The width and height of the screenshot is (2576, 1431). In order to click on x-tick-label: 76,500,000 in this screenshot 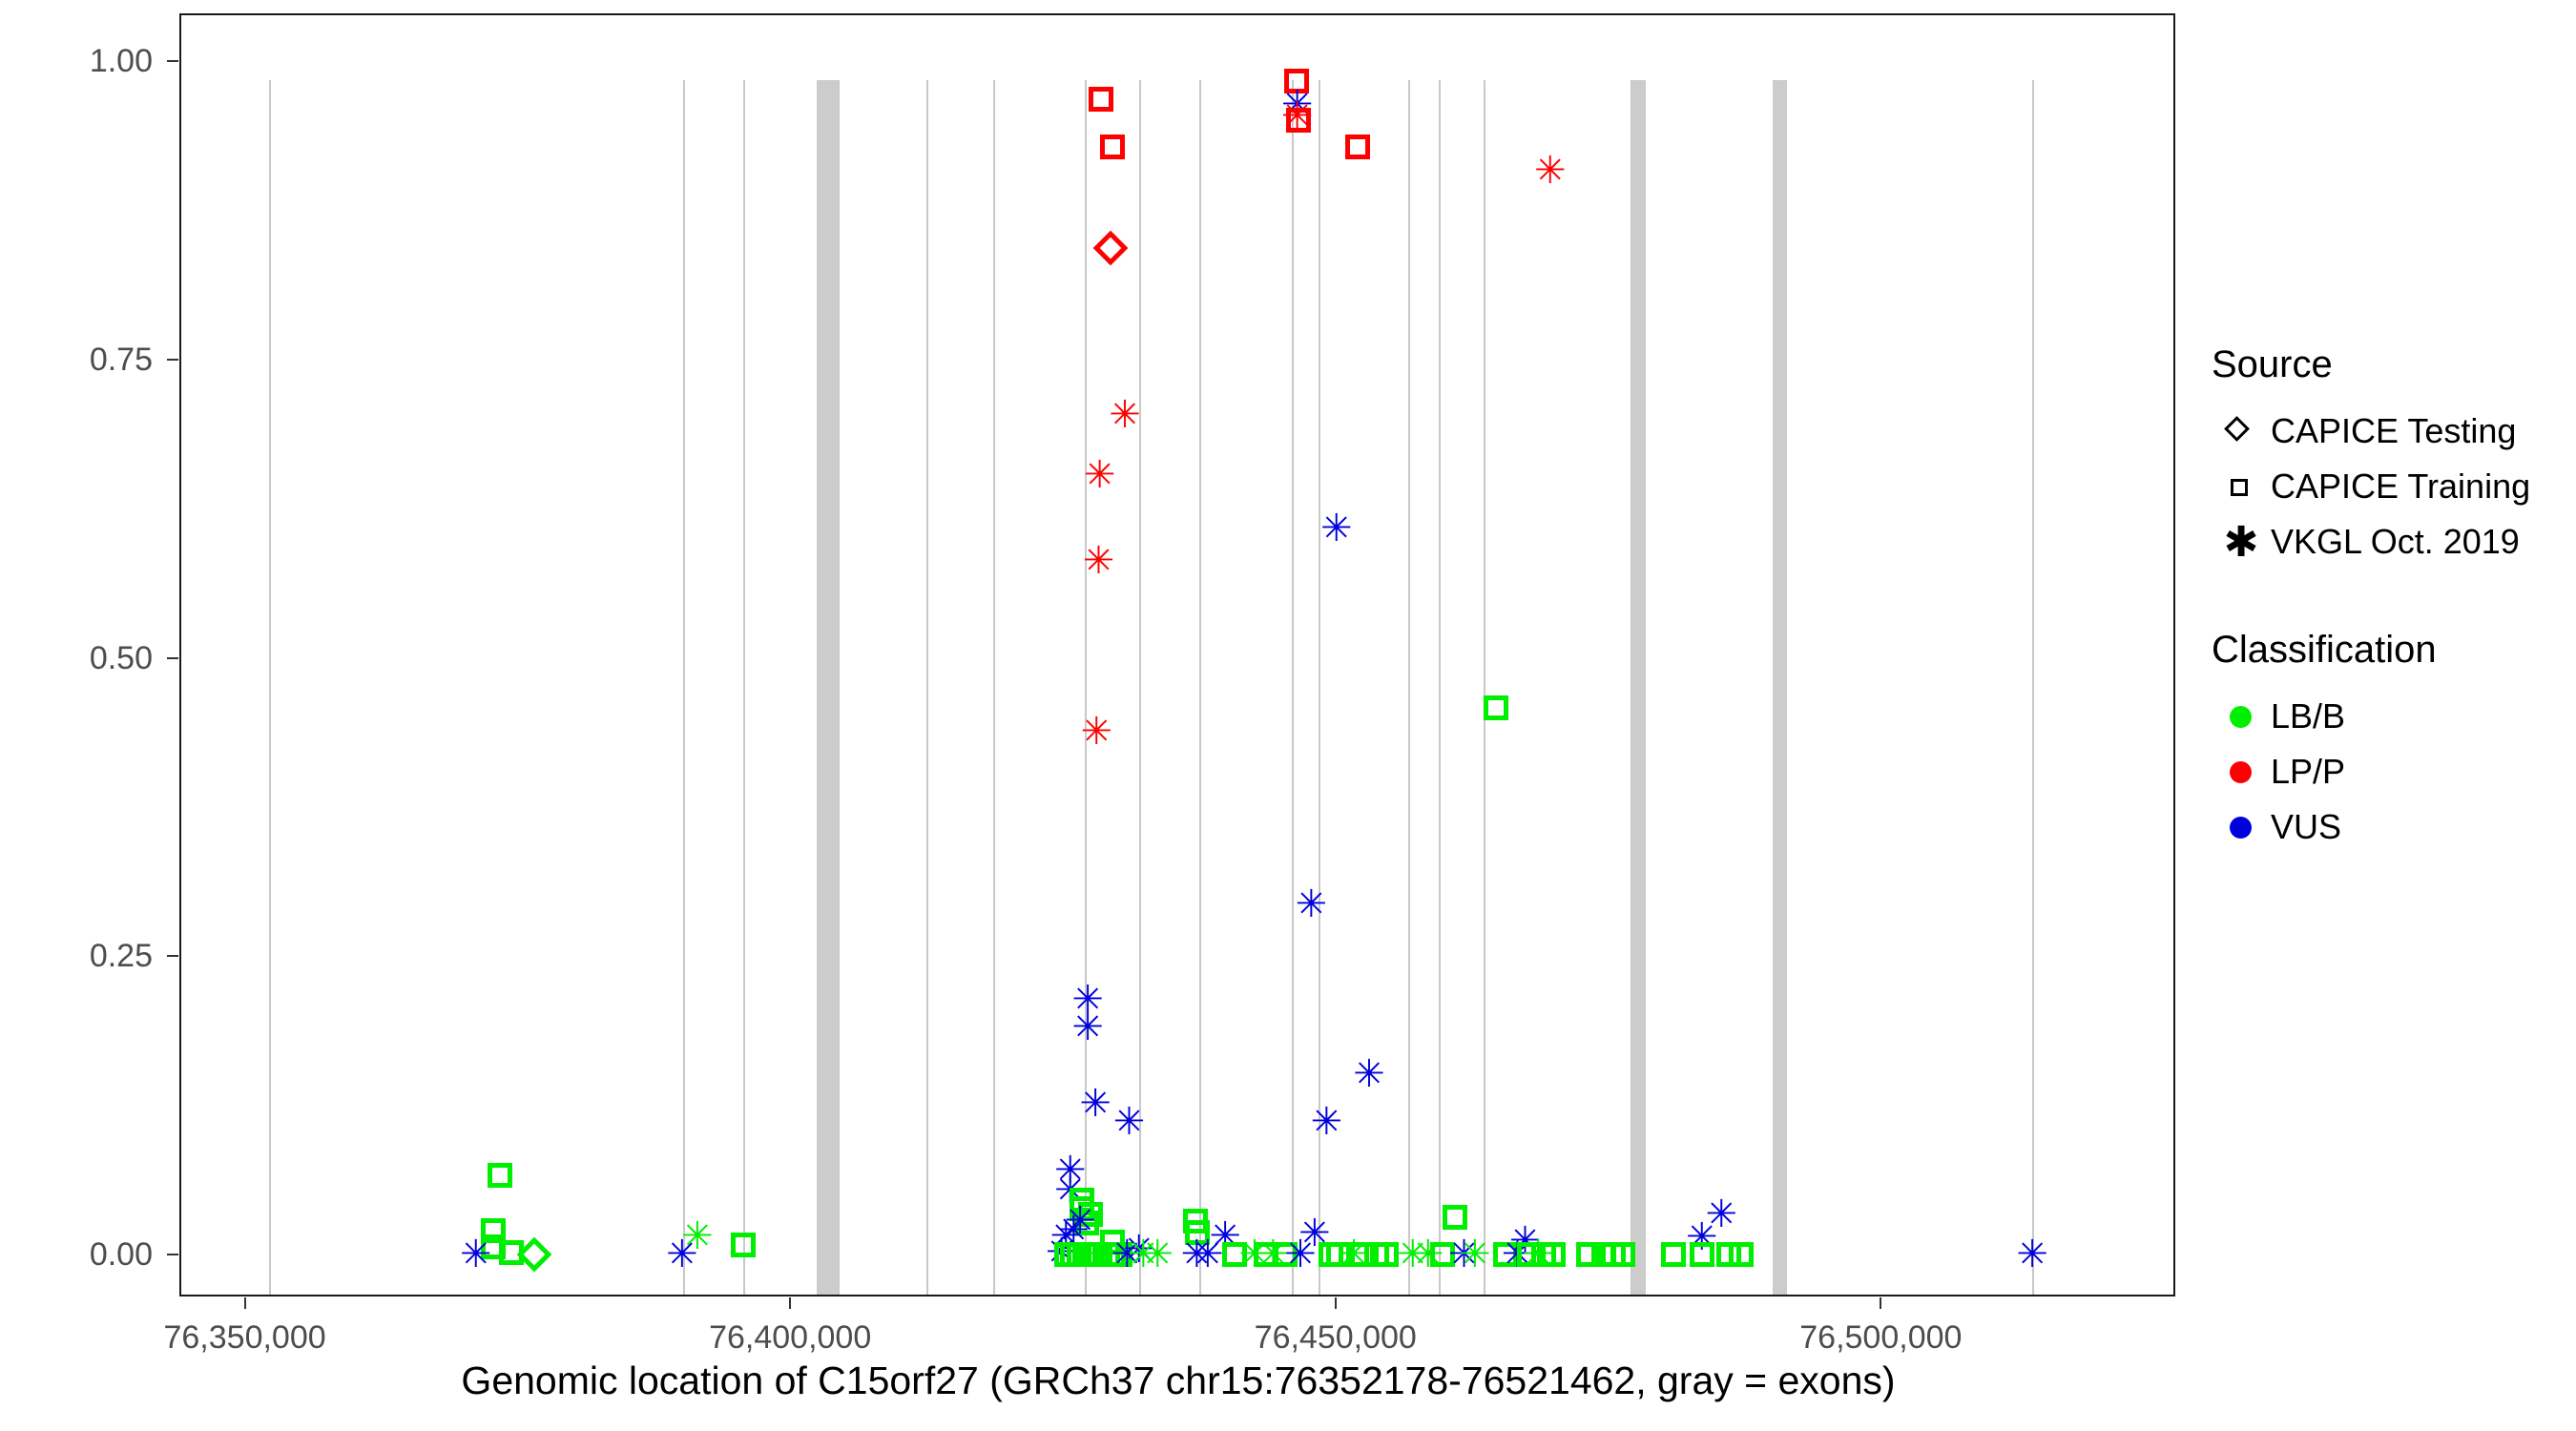, I will do `click(1881, 1337)`.